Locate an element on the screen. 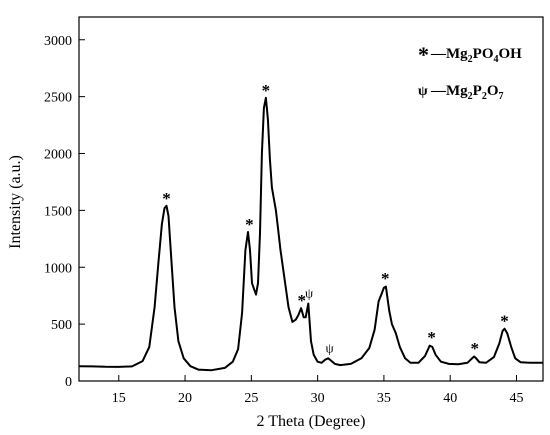 This screenshot has height=435, width=550. y-axis-label: Intensity (a.u.) is located at coordinates (15, 202).